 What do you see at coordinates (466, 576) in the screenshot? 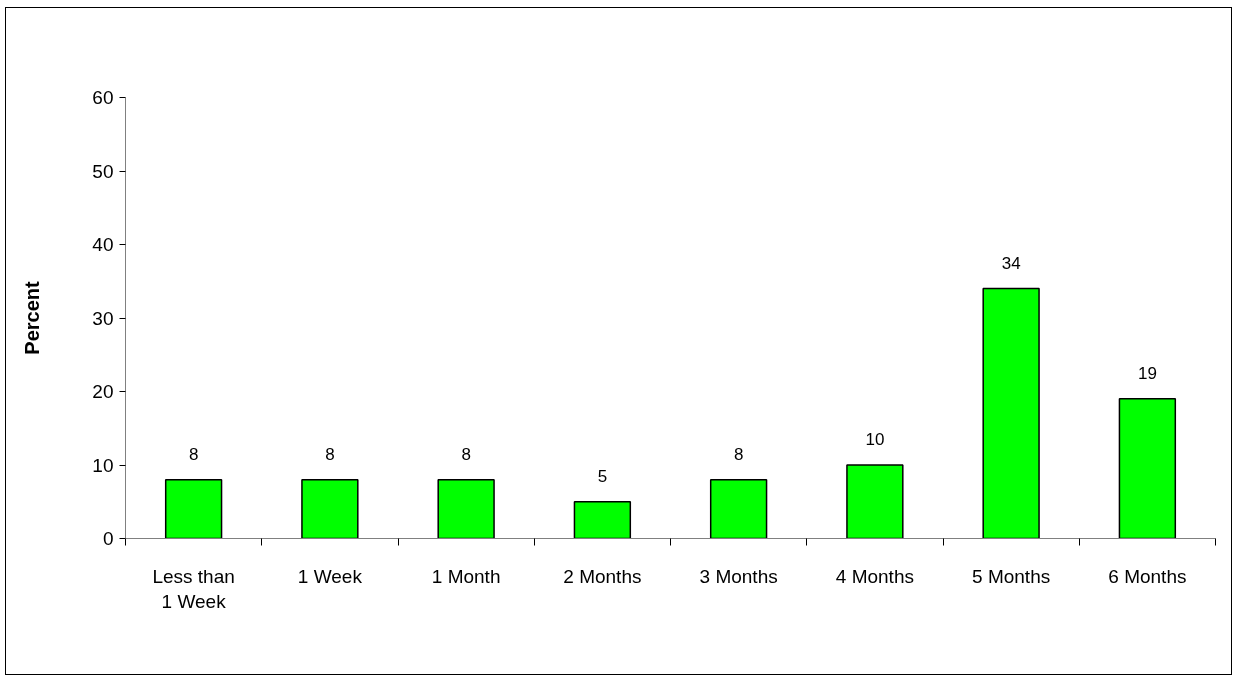
I see `x-tick-label: 1 Month` at bounding box center [466, 576].